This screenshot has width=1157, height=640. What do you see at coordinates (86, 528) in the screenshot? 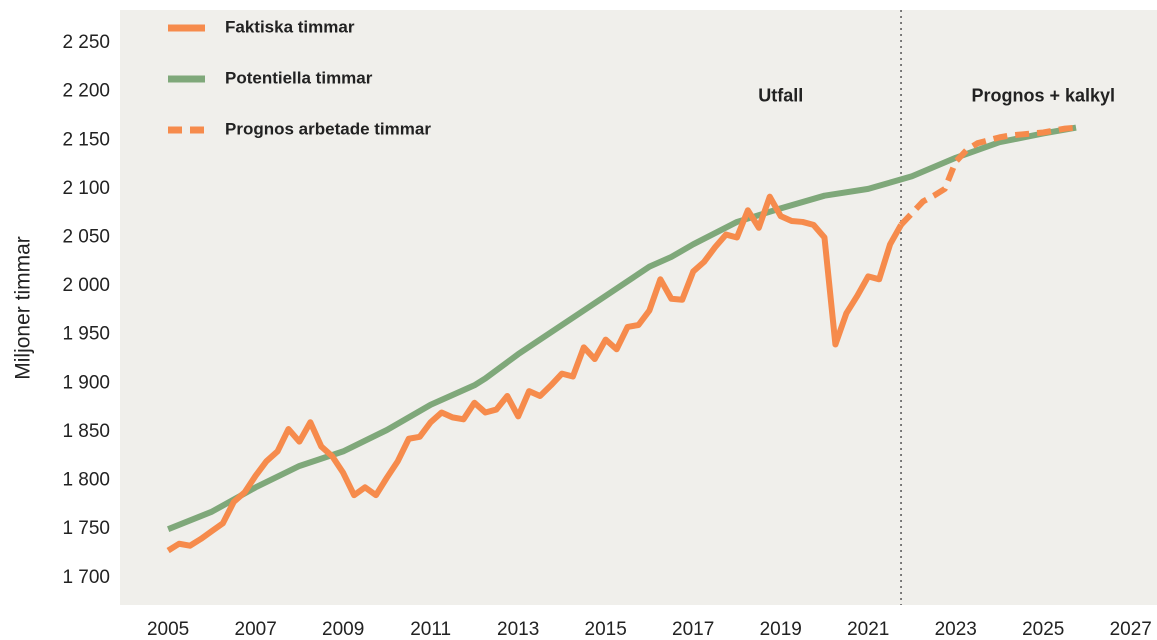
I see `y-tick-label: 1 750` at bounding box center [86, 528].